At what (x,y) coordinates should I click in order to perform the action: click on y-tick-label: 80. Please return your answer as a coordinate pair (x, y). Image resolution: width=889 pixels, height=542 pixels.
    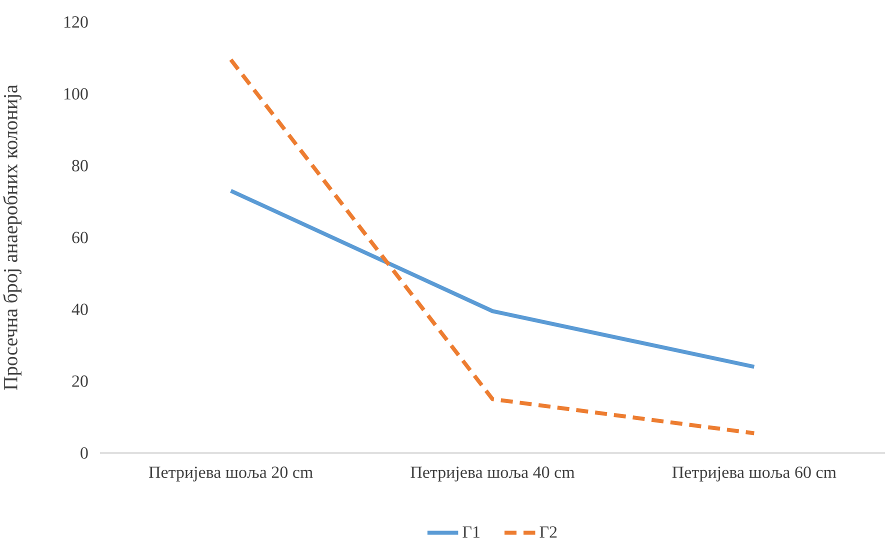
    Looking at the image, I should click on (80, 166).